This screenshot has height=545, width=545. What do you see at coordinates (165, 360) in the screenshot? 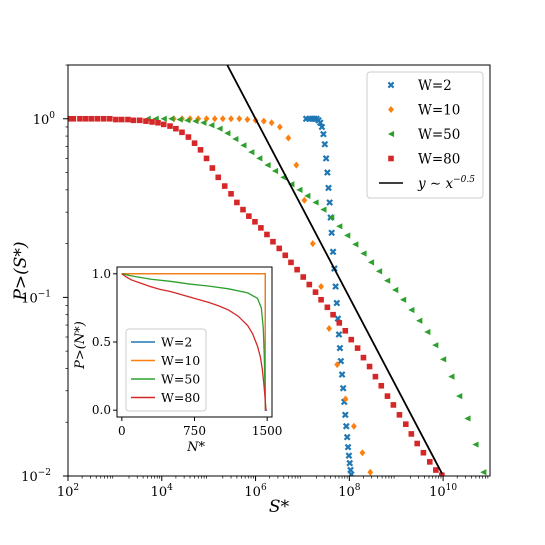
I see `inset-legend-entry-w-10: W=10` at bounding box center [165, 360].